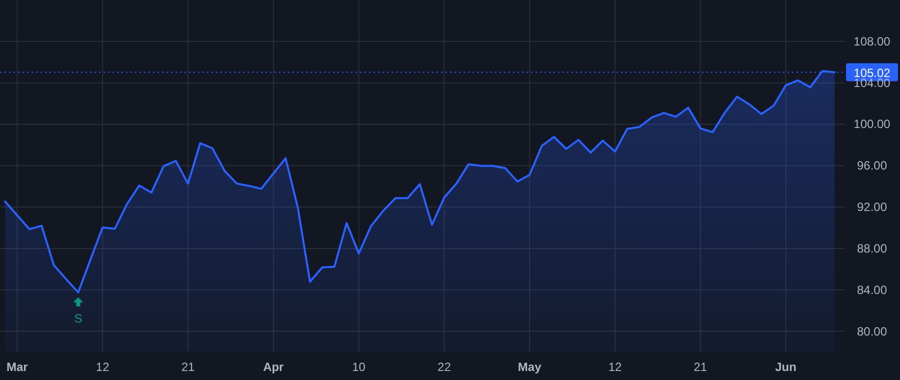 The height and width of the screenshot is (380, 900). What do you see at coordinates (872, 124) in the screenshot?
I see `y-tick-label: 100.00` at bounding box center [872, 124].